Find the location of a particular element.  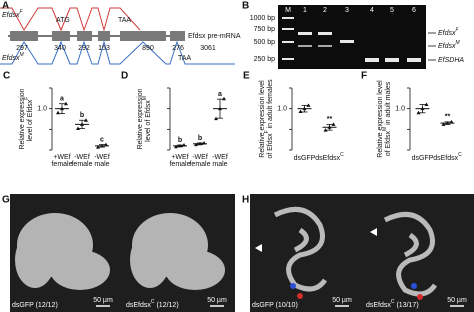

panel-letter: E is located at coordinates (246, 76).